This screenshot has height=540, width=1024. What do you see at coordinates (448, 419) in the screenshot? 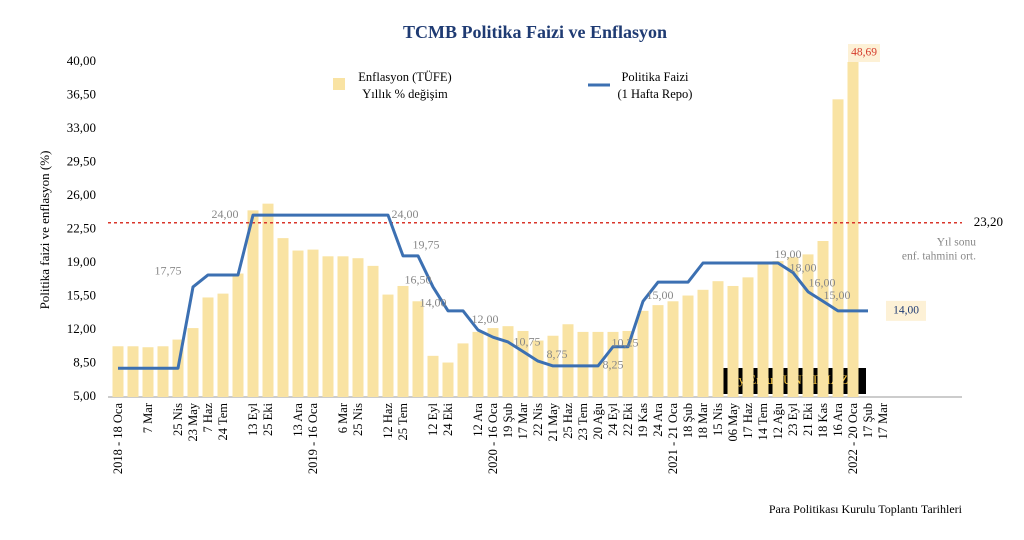
I see `x-tick-label: 24 Eki` at bounding box center [448, 419].